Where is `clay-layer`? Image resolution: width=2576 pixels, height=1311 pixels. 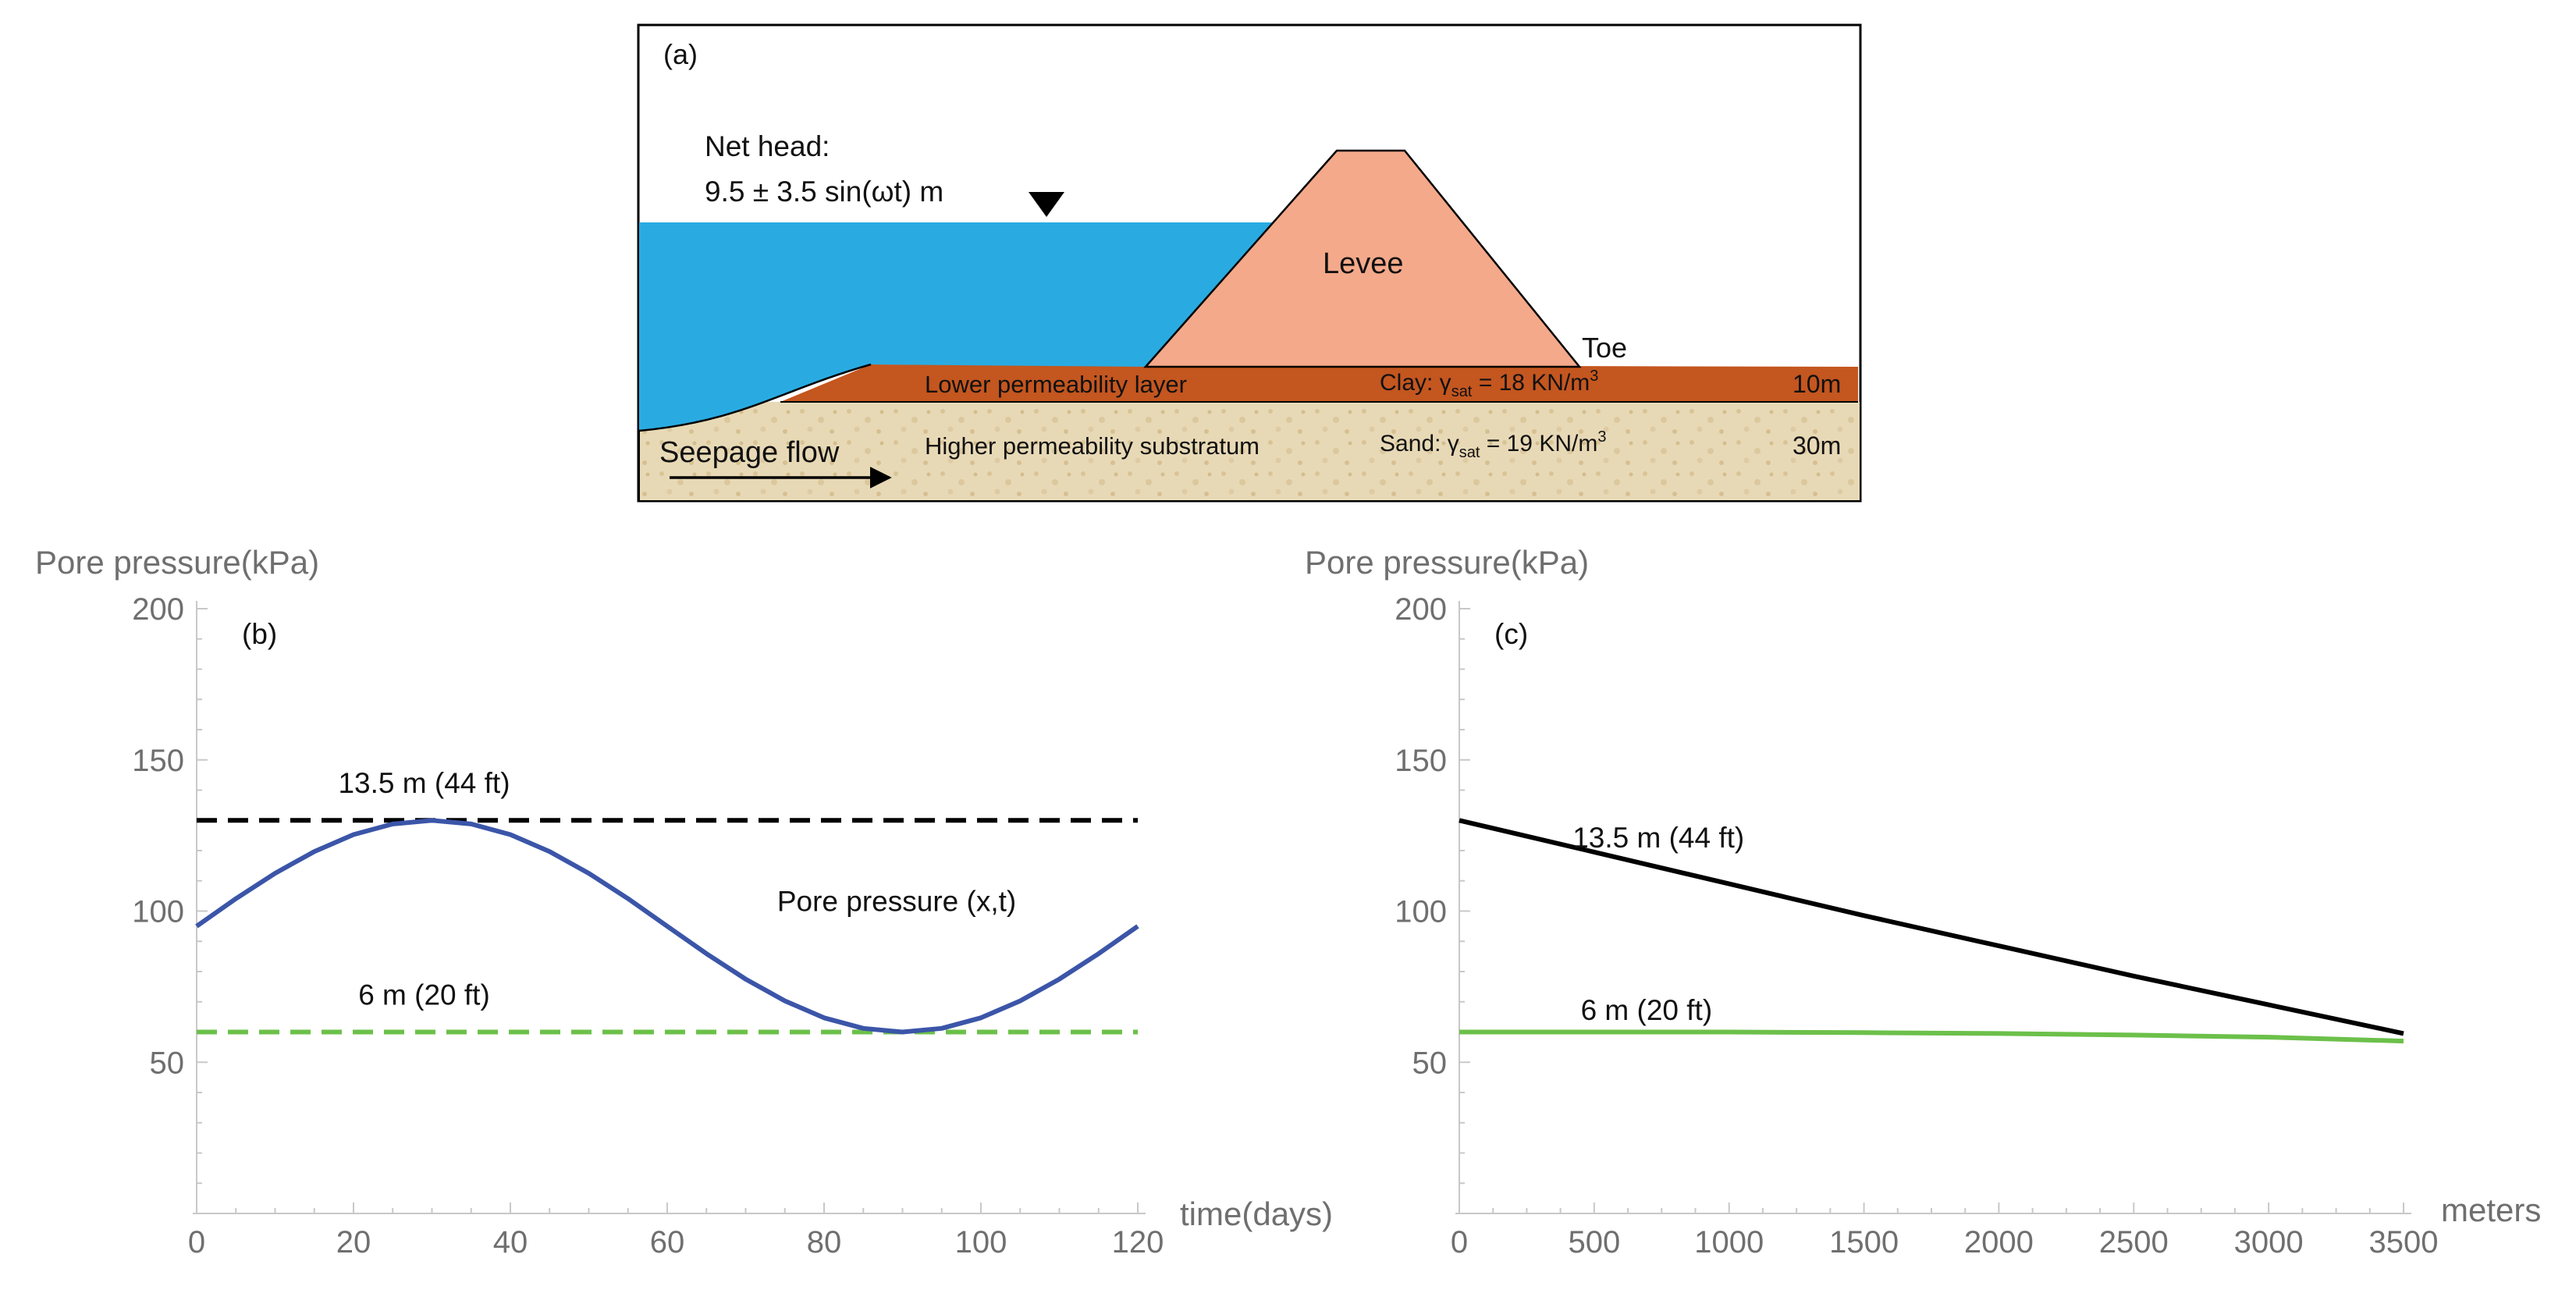
clay-layer is located at coordinates (1319, 383).